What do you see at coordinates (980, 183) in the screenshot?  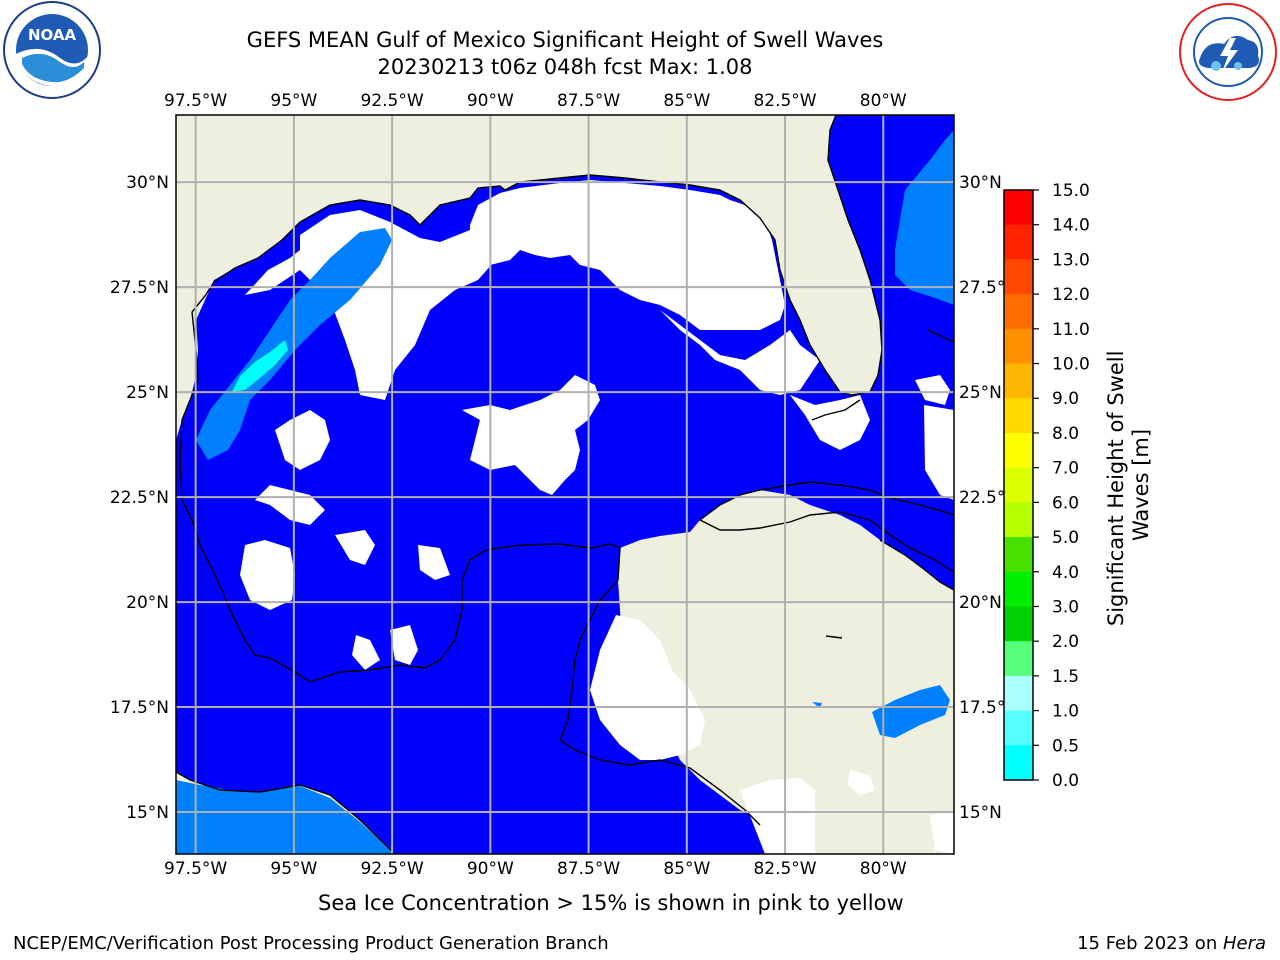 I see `lat-tick-right: 30°N` at bounding box center [980, 183].